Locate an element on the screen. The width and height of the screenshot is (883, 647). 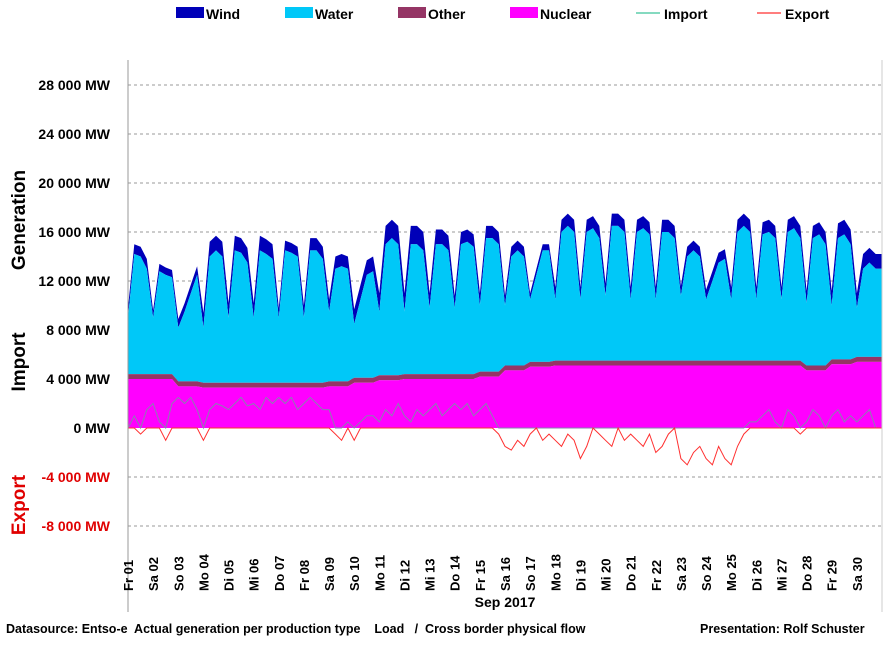
x-day-label: Mo 04 is located at coordinates (203, 572).